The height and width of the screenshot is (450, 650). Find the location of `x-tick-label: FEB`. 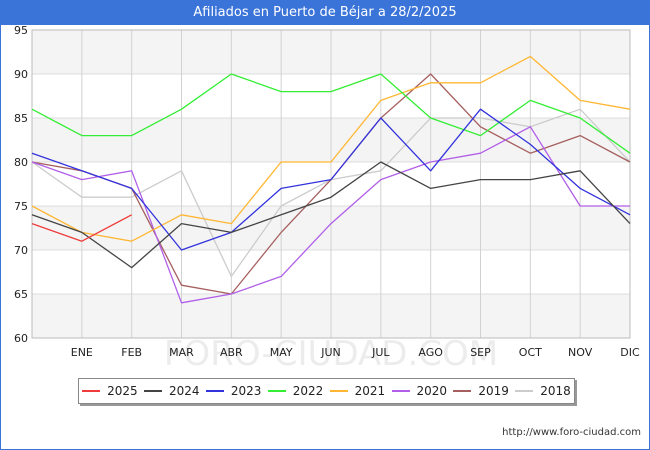

x-tick-label: FEB is located at coordinates (131, 352).